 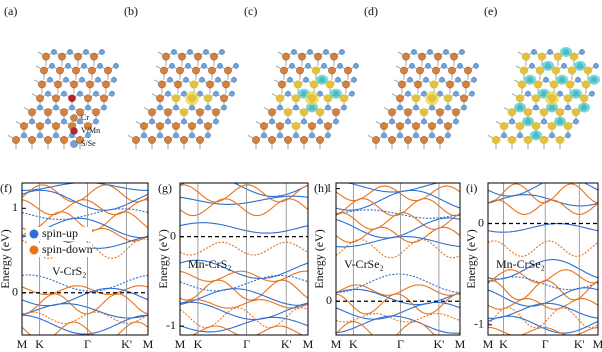 What do you see at coordinates (88, 143) in the screenshot?
I see `legend-label: S/Se` at bounding box center [88, 143].